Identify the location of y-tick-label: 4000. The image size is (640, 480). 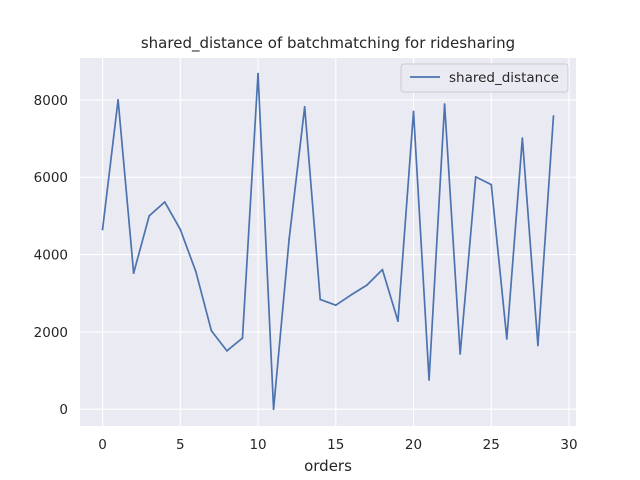
(51, 256).